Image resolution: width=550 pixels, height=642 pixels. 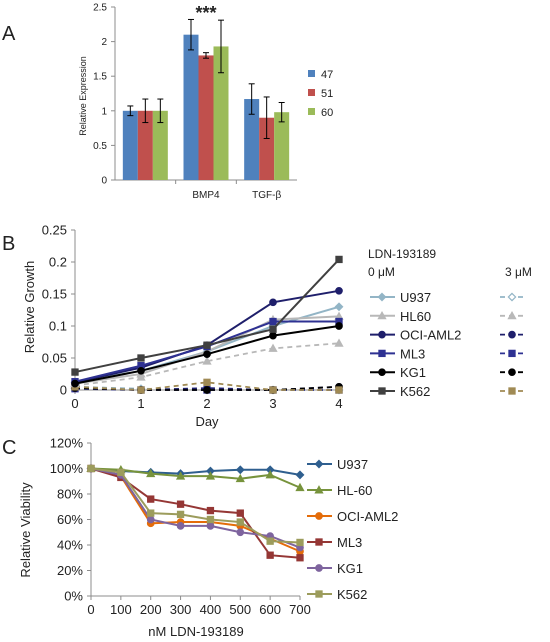 What do you see at coordinates (412, 353) in the screenshot?
I see `panel-b-legend-label: ML3` at bounding box center [412, 353].